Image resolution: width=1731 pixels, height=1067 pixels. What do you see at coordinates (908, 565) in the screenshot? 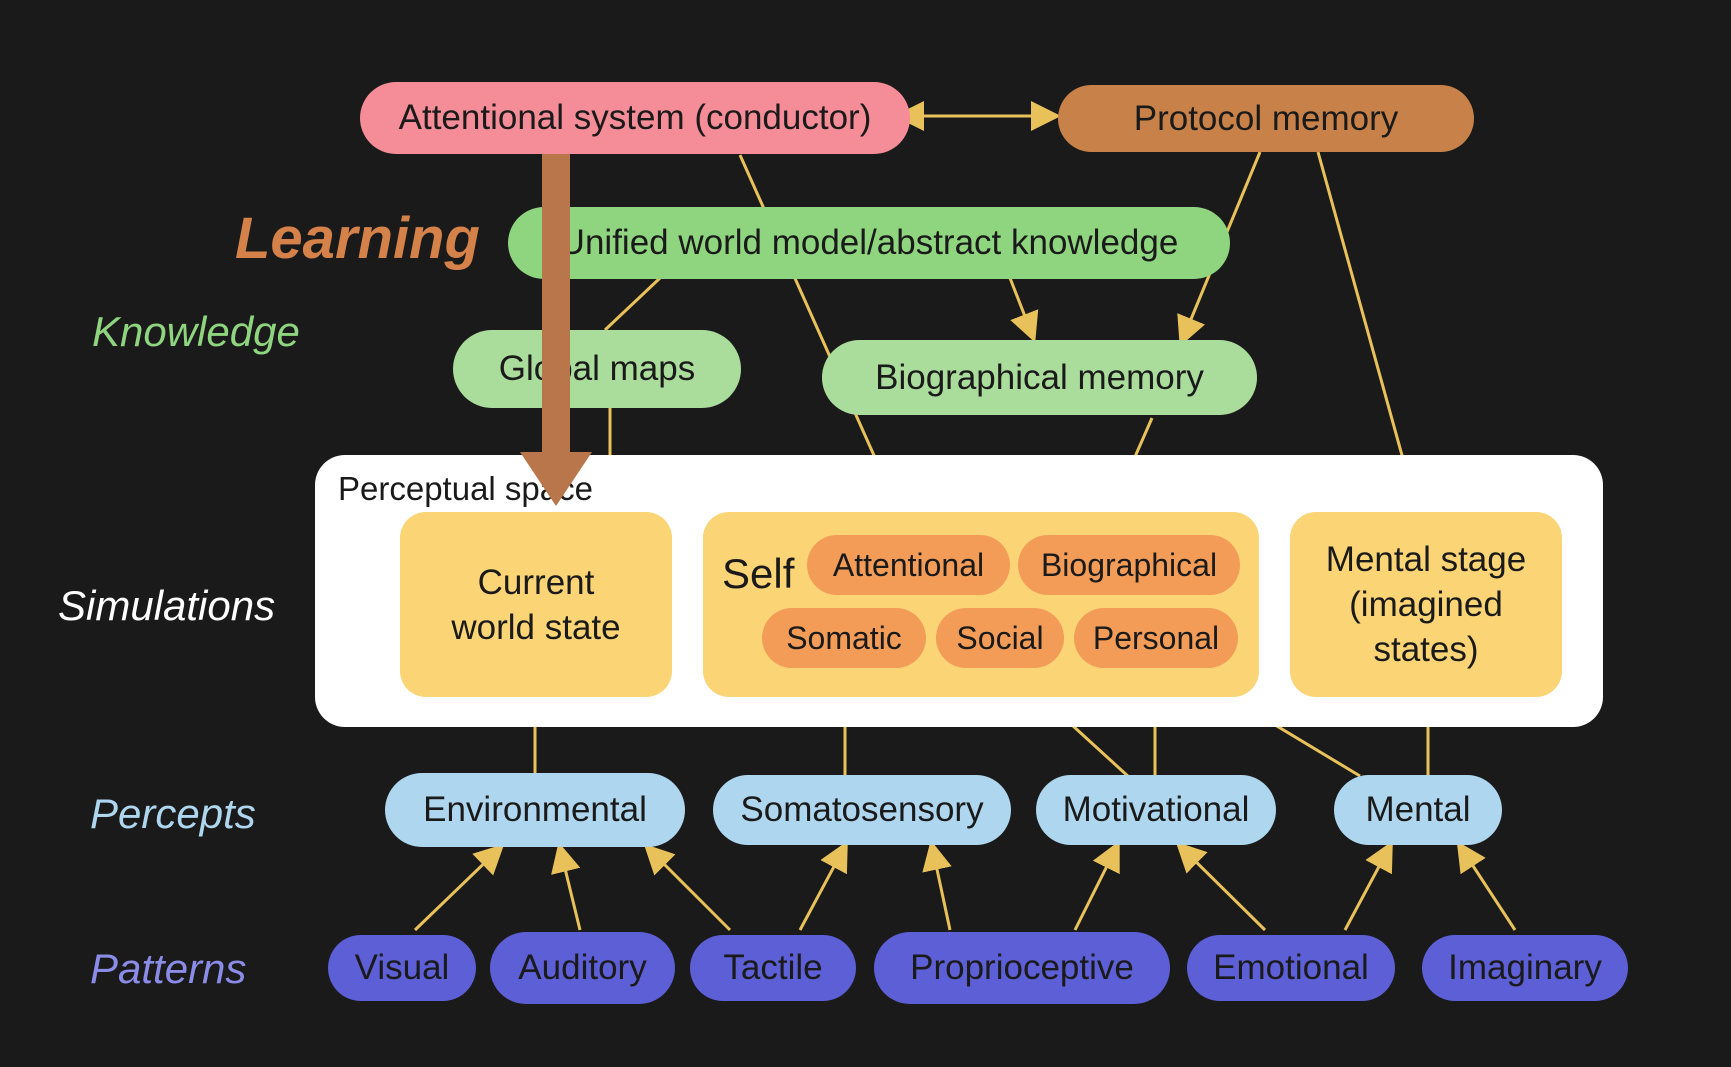
I see `self-item-attentional: Attentional` at bounding box center [908, 565].